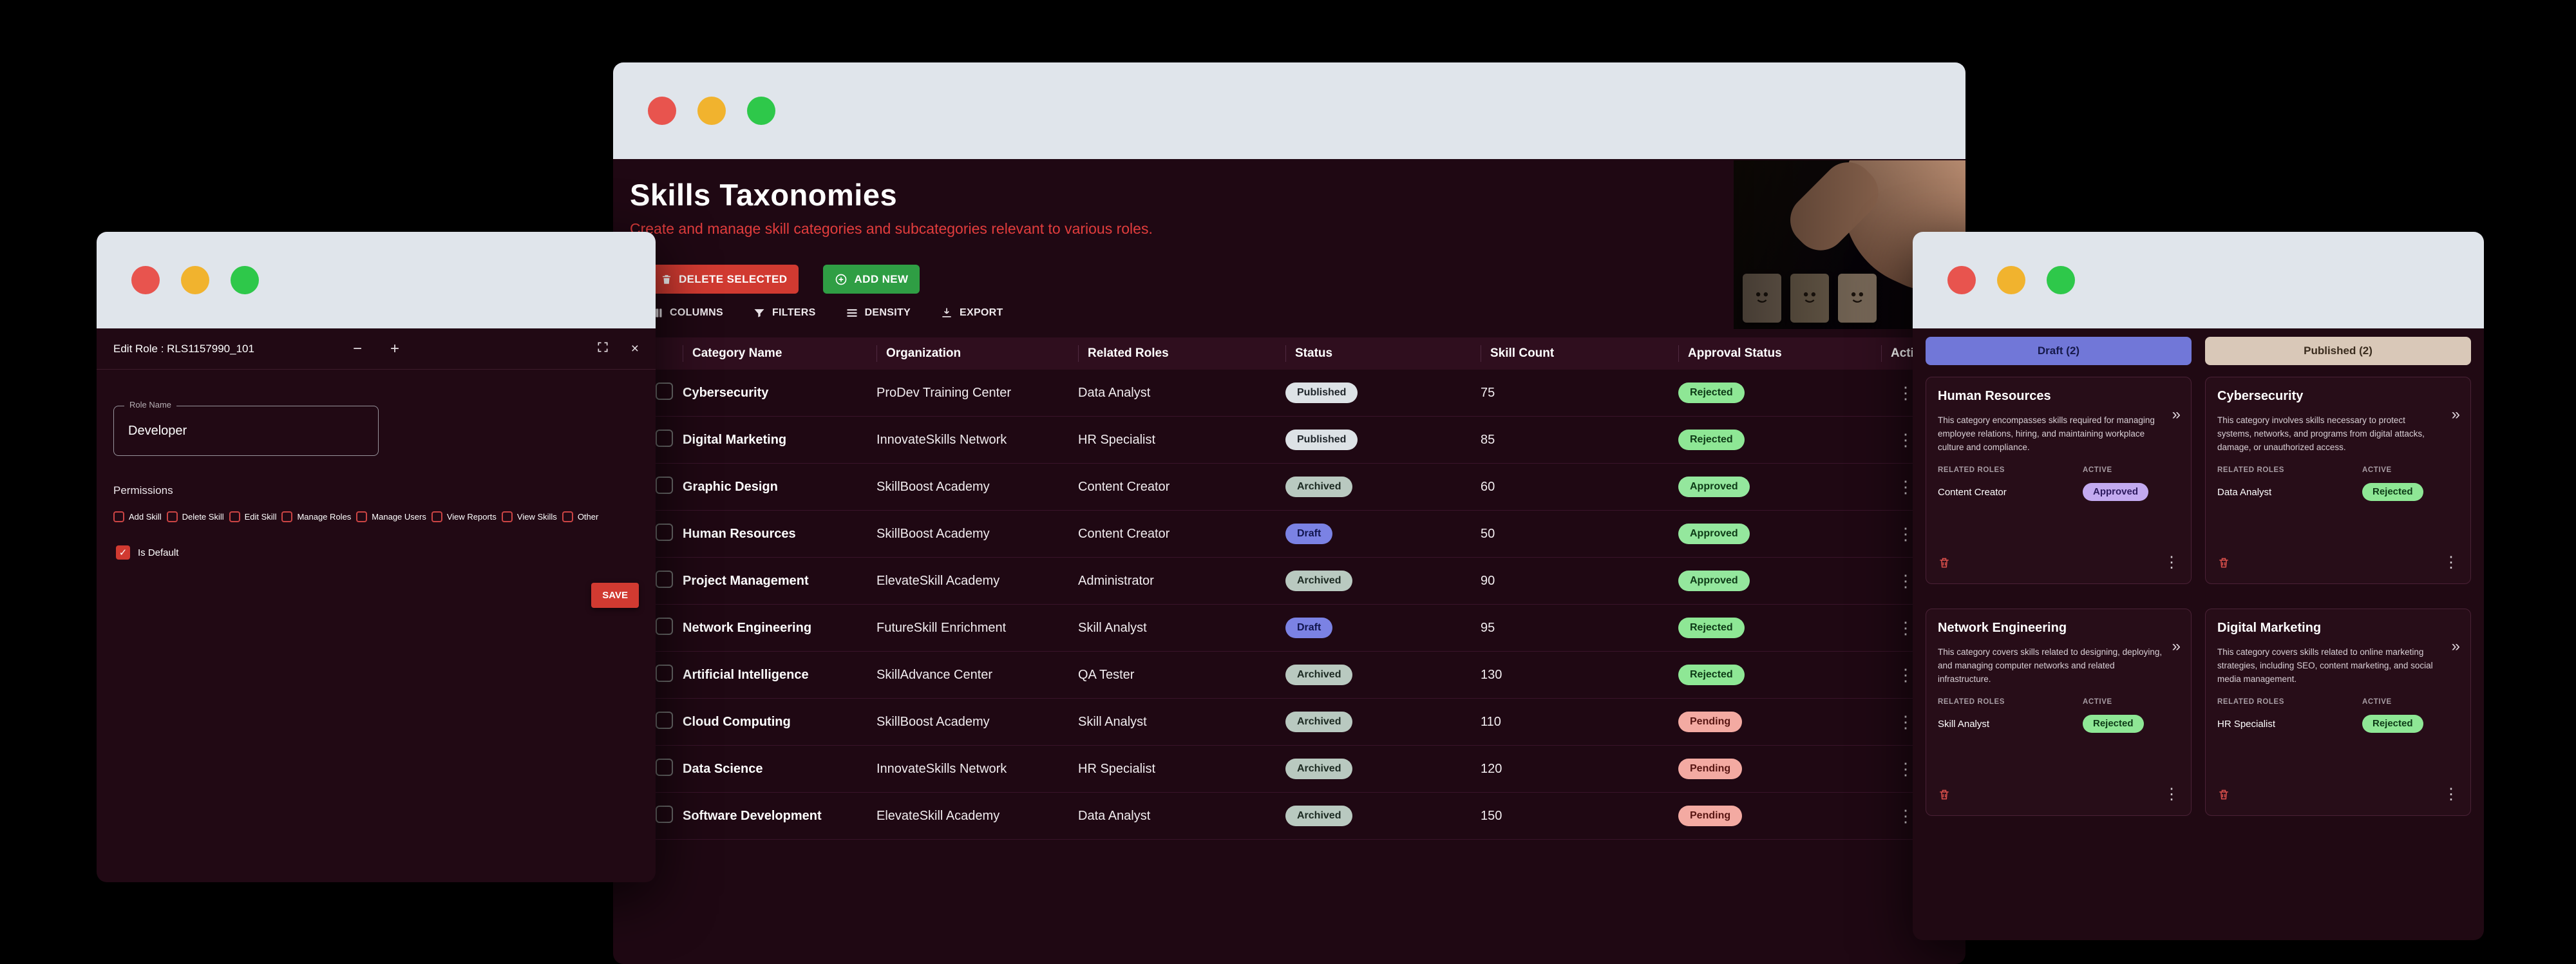 The width and height of the screenshot is (2576, 964). Describe the element at coordinates (977, 353) in the screenshot. I see `column-header-organization: Organization` at that location.